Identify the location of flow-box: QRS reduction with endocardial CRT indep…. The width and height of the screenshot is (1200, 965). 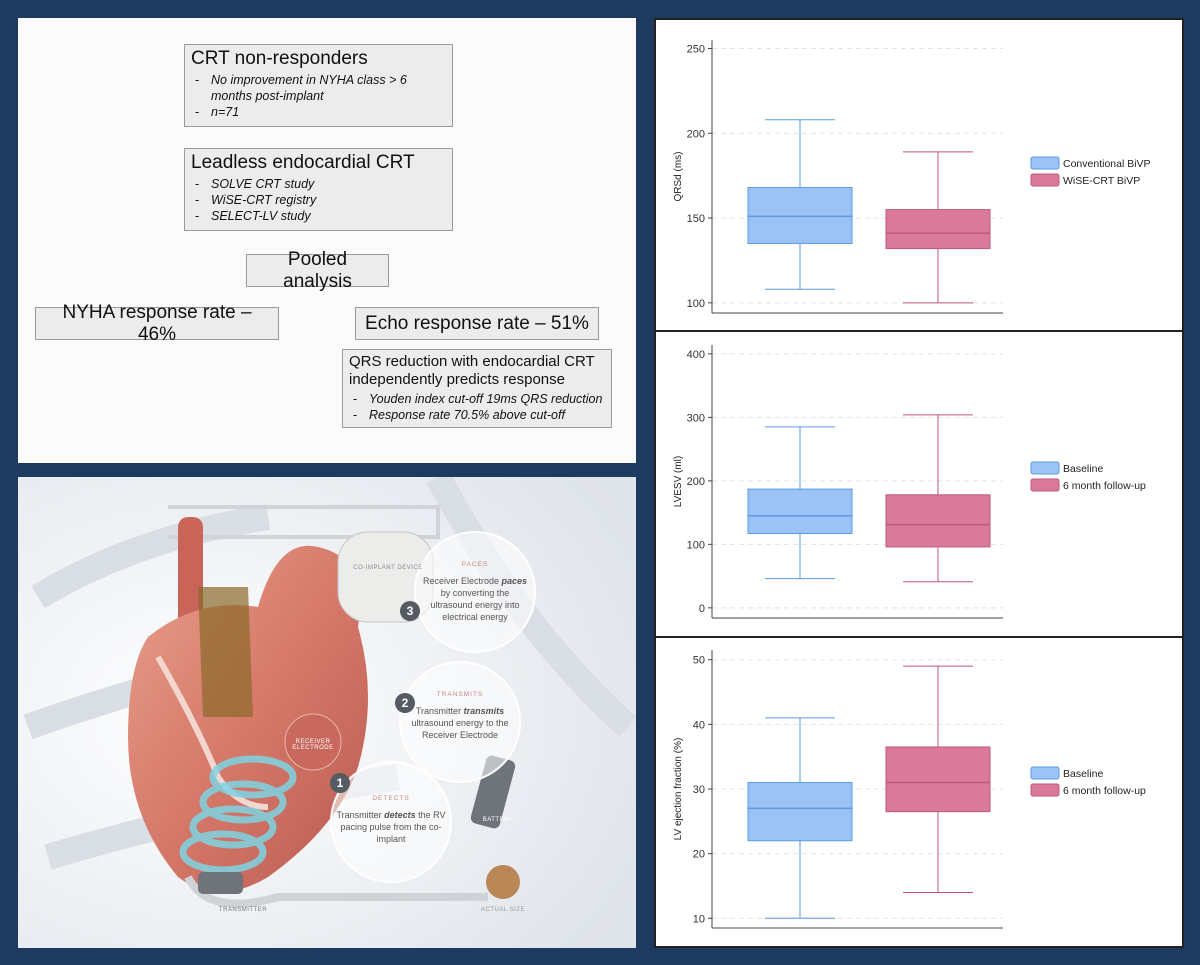
(477, 388).